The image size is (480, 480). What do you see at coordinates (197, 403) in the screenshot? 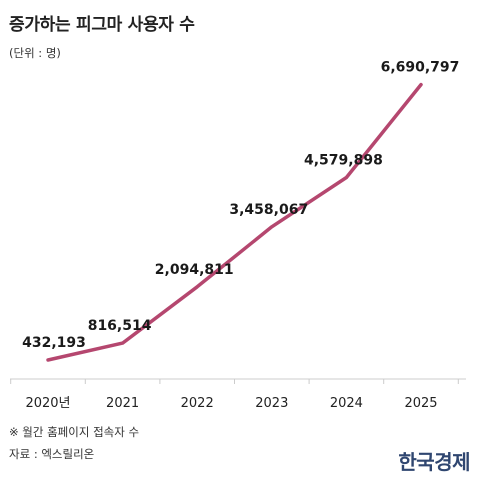
I see `x-tick-label: 2022` at bounding box center [197, 403].